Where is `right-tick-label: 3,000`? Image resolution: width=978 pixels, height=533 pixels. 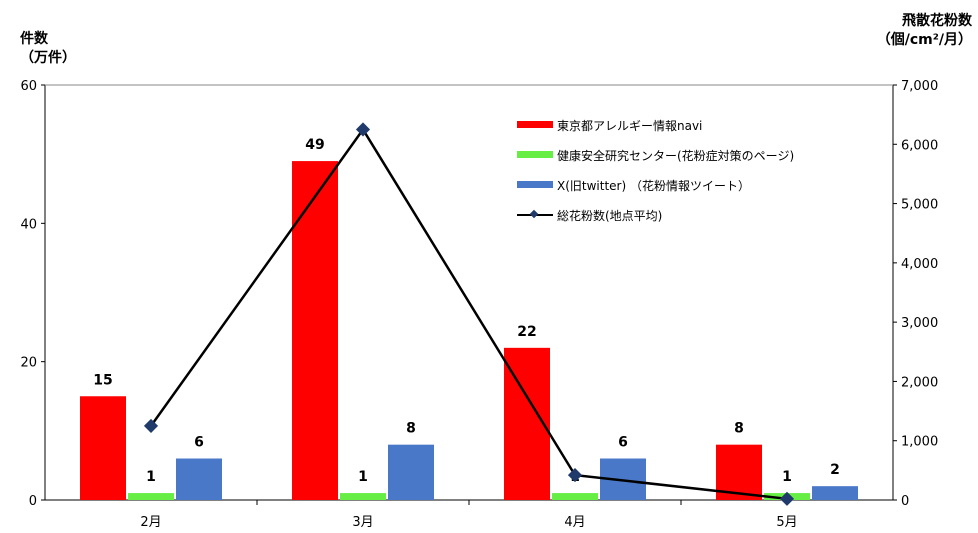 right-tick-label: 3,000 is located at coordinates (919, 323).